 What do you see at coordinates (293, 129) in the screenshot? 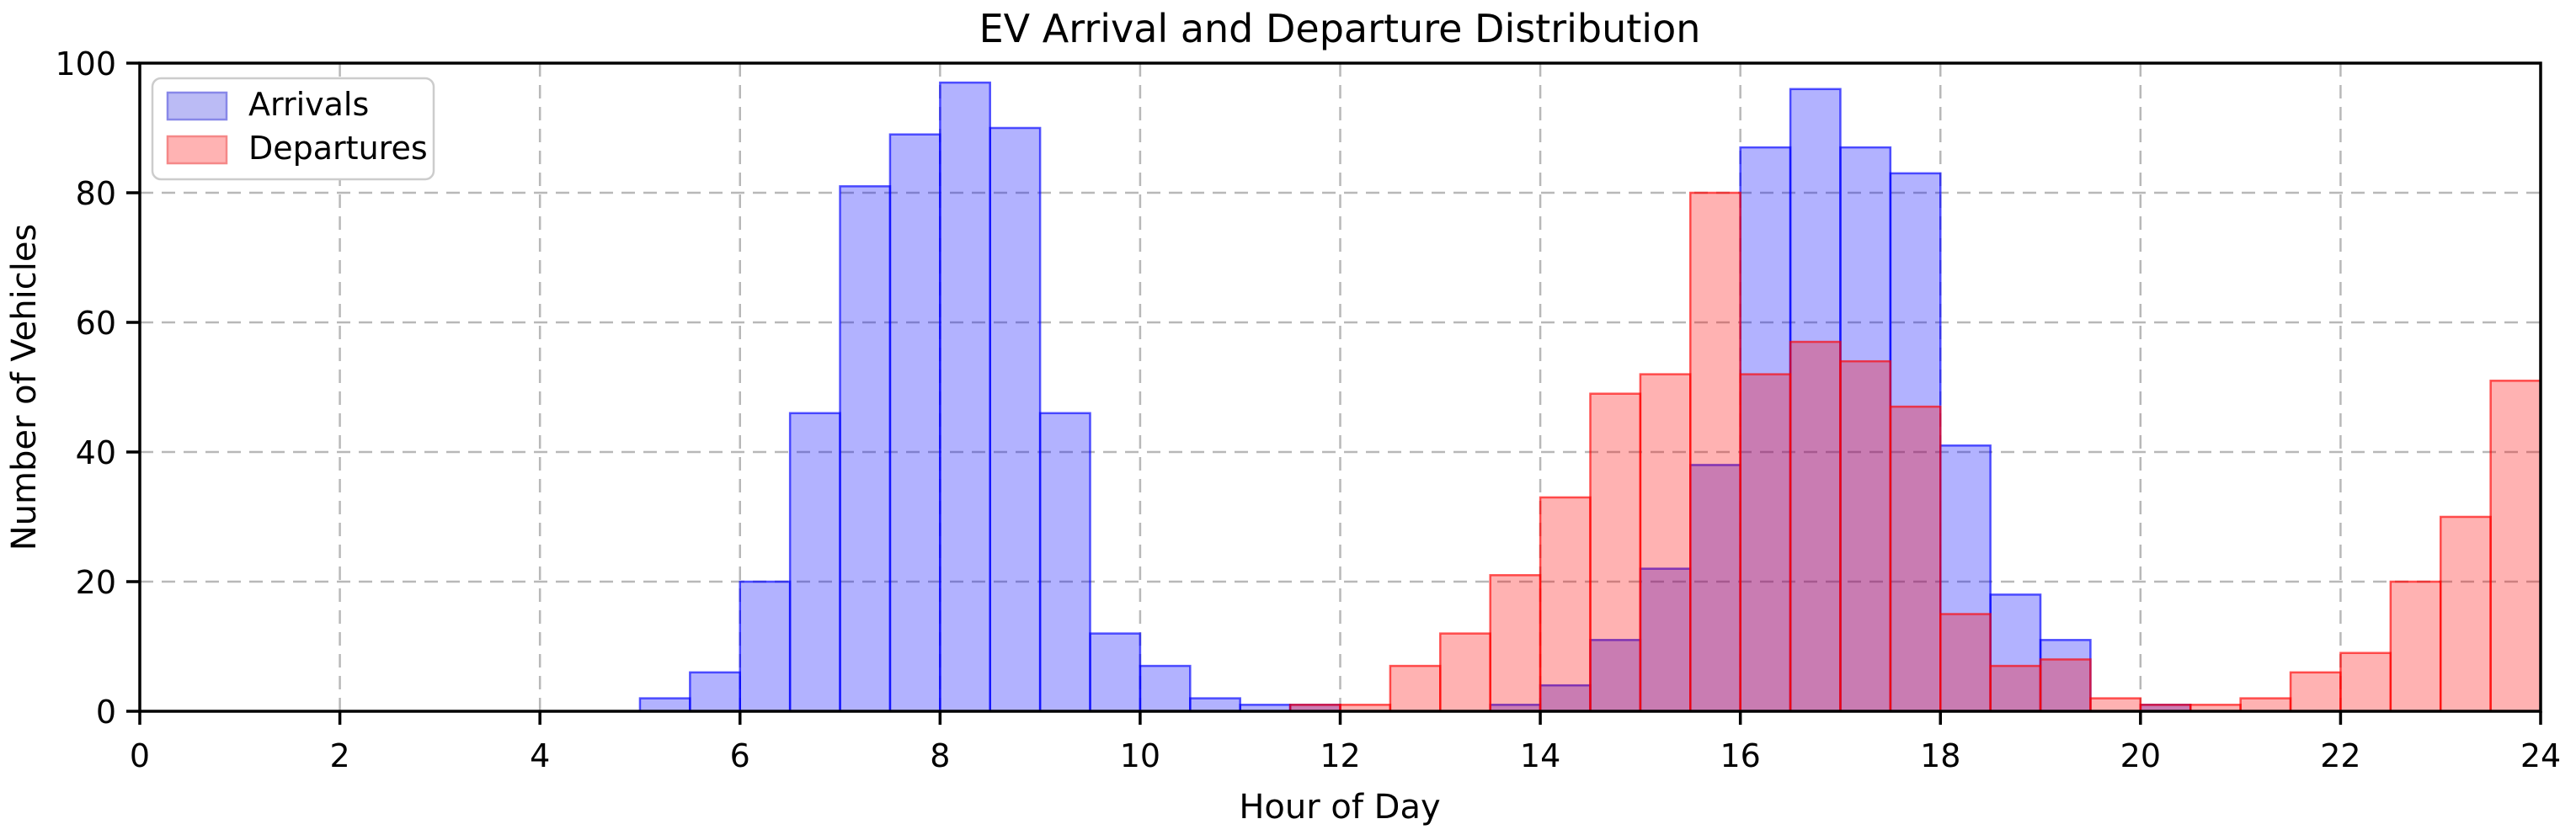
I see `legend: Arrivals Departures` at bounding box center [293, 129].